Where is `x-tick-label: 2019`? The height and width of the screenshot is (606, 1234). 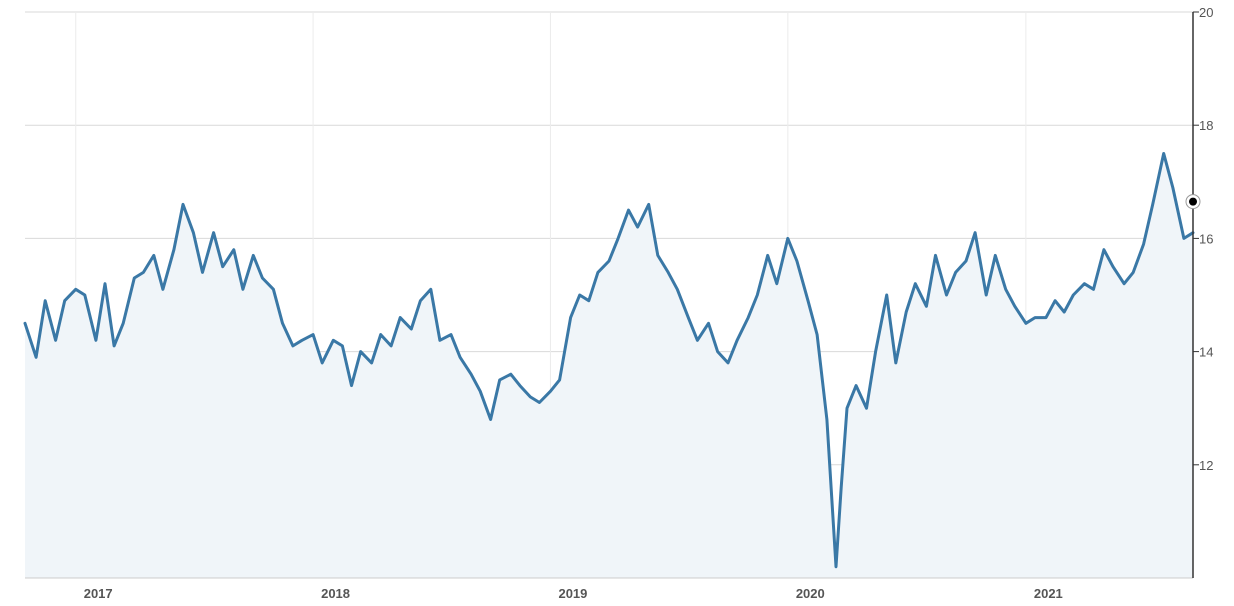 x-tick-label: 2019 is located at coordinates (572, 593).